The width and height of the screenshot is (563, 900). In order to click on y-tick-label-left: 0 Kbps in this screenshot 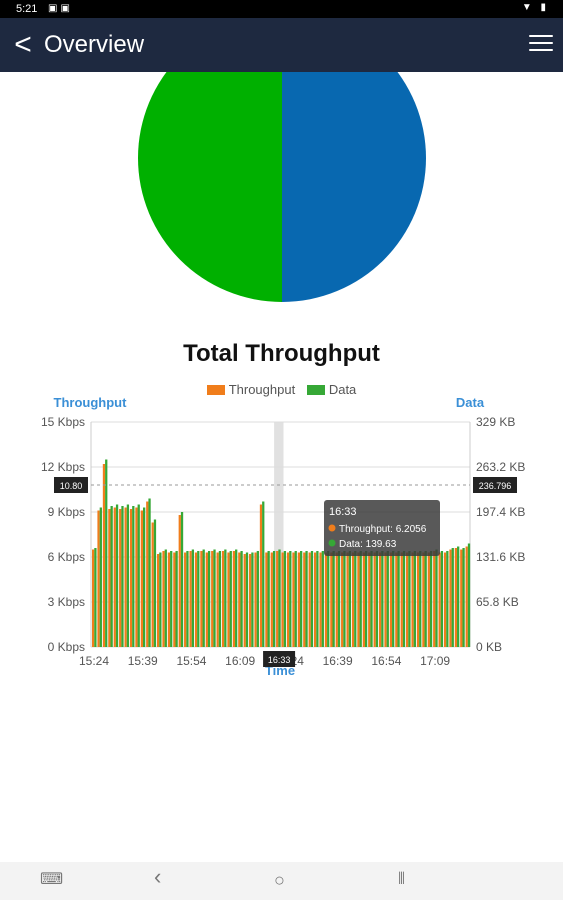, I will do `click(66, 647)`.